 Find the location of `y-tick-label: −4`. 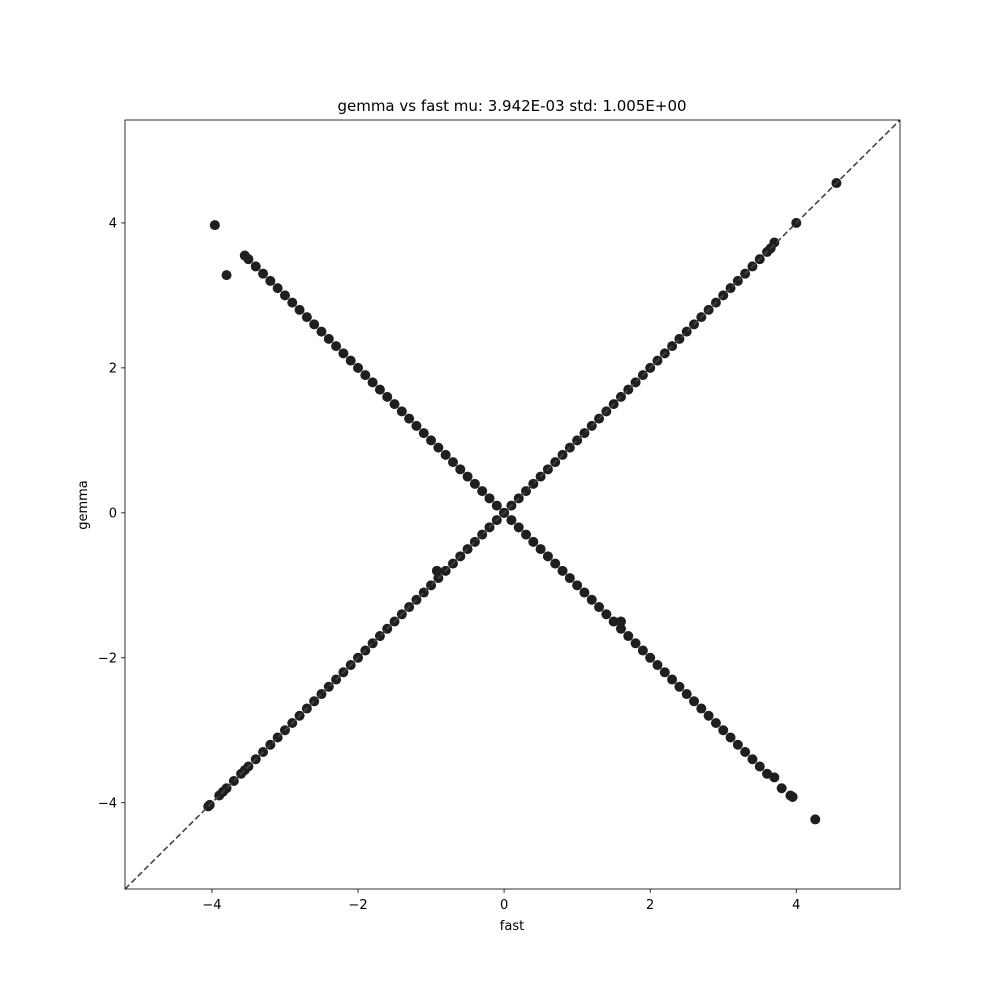

y-tick-label: −4 is located at coordinates (107, 803).